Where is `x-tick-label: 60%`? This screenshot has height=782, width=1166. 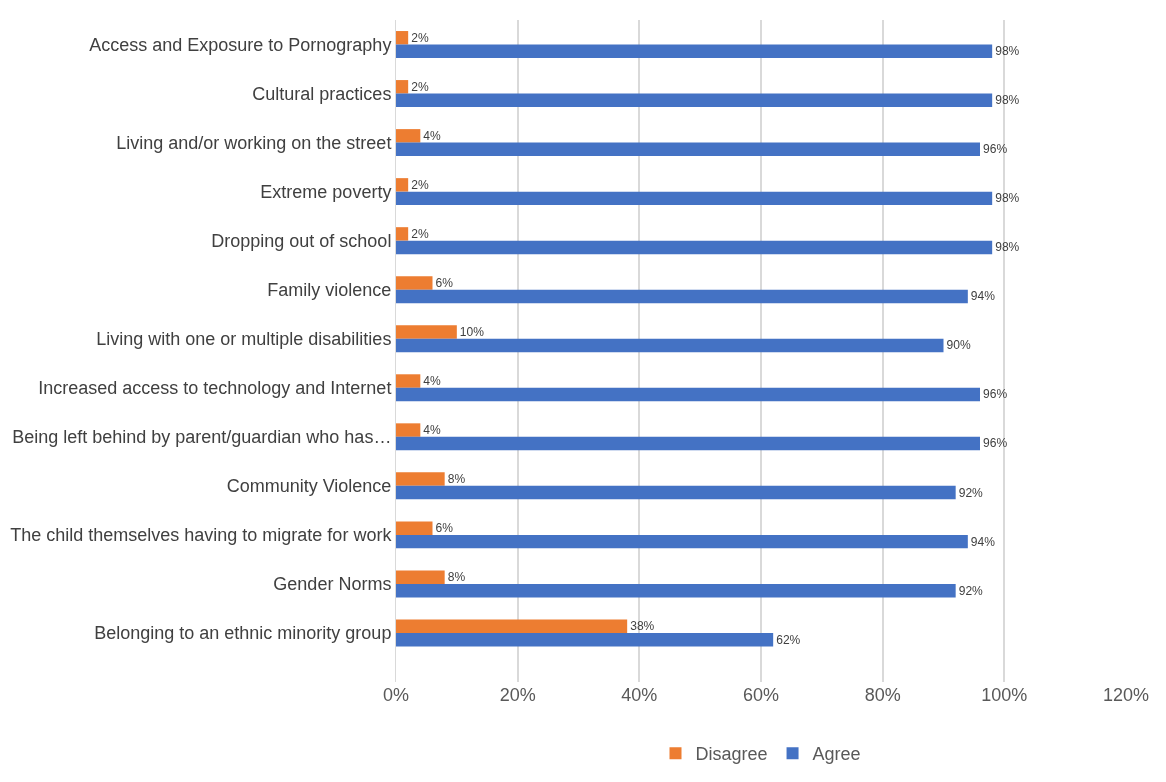 x-tick-label: 60% is located at coordinates (761, 695).